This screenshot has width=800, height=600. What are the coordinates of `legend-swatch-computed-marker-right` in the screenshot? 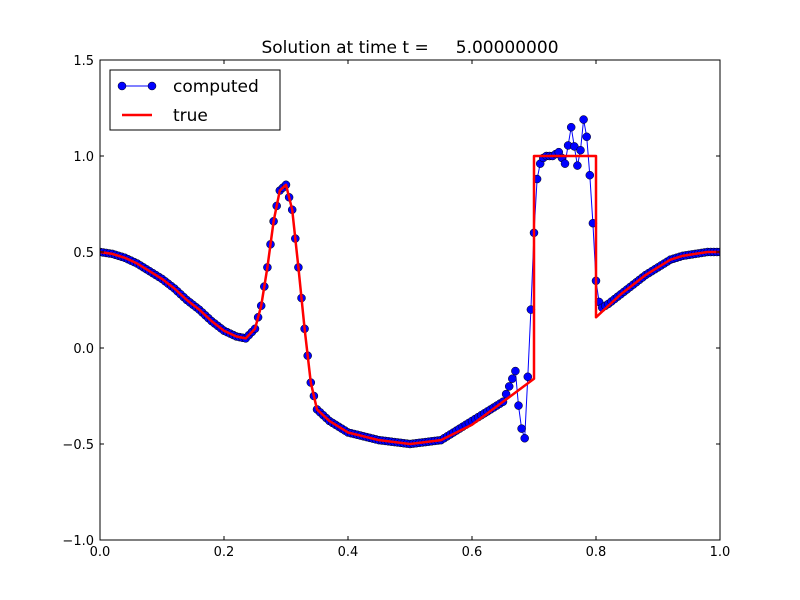 It's located at (152, 86).